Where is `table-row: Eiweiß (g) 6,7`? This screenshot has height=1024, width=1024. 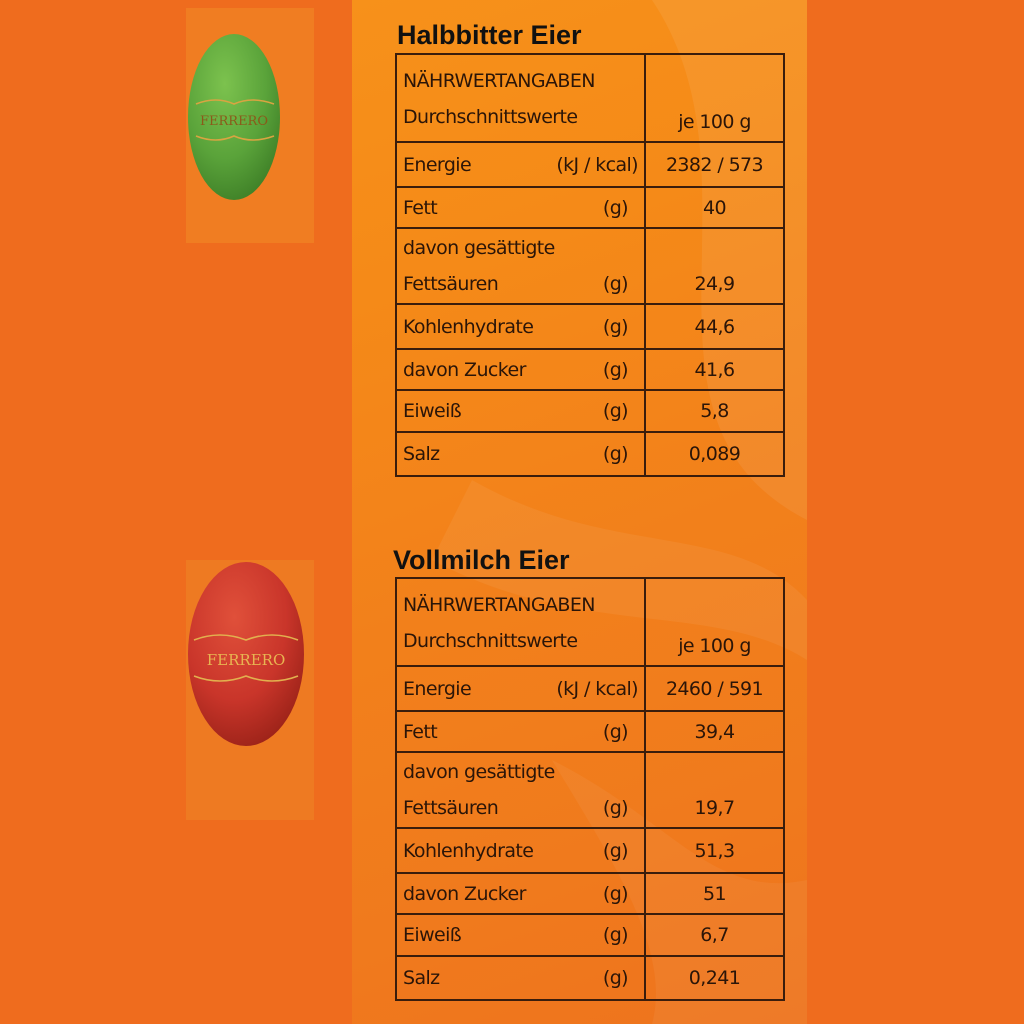
table-row: Eiweiß (g) 6,7 is located at coordinates (590, 935).